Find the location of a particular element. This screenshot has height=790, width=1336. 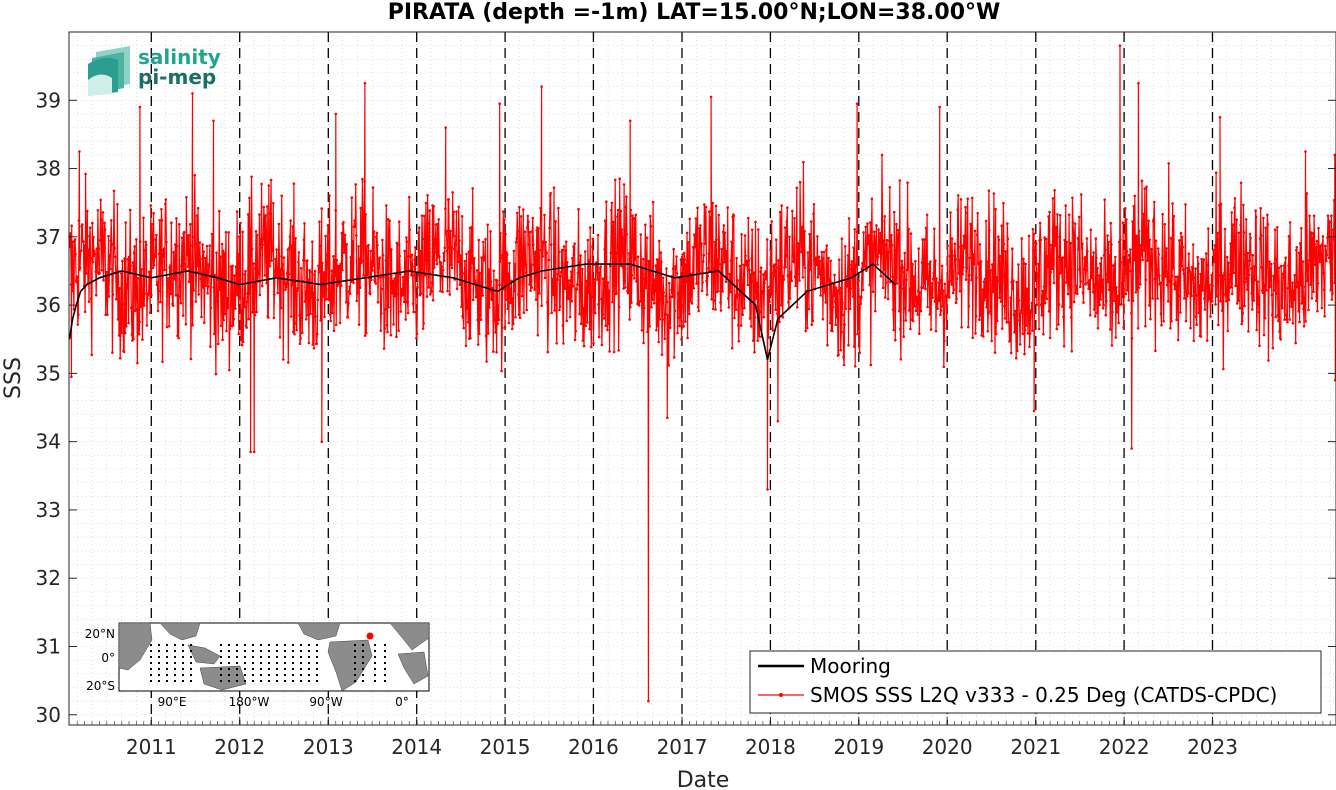

inset-selected-mooring is located at coordinates (370, 636).